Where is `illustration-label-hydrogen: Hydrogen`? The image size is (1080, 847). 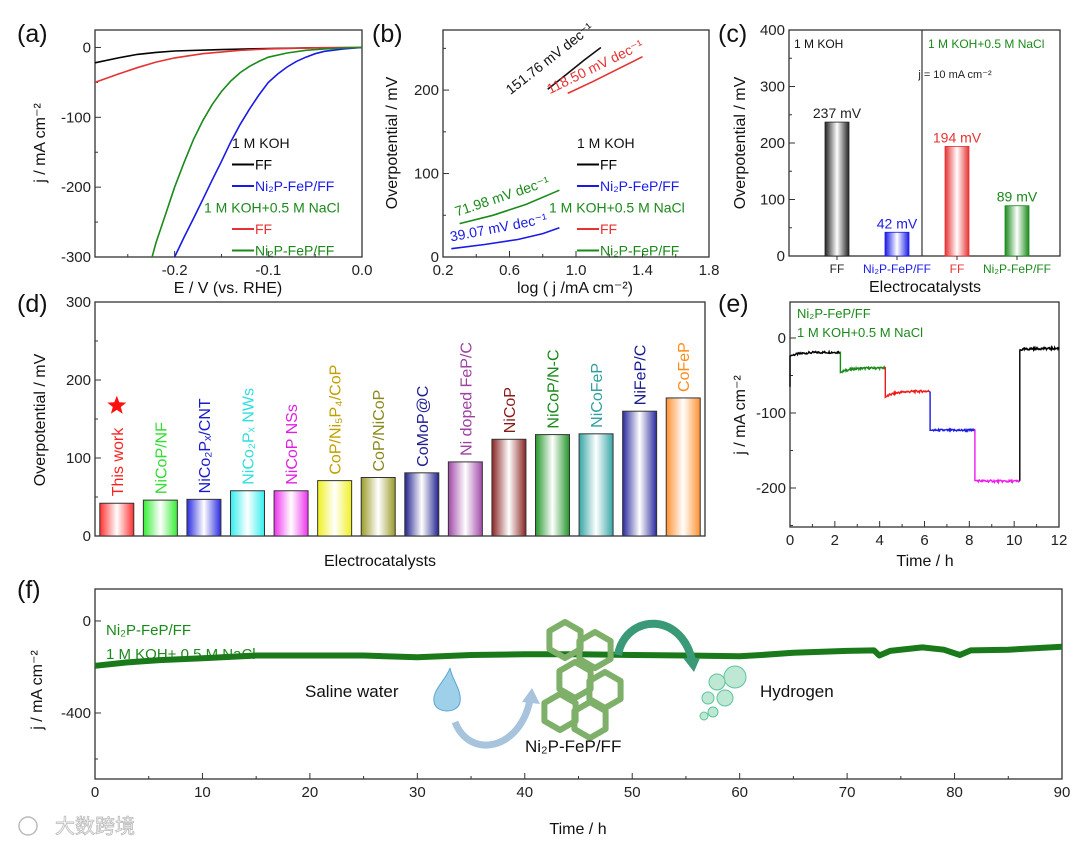 illustration-label-hydrogen: Hydrogen is located at coordinates (797, 691).